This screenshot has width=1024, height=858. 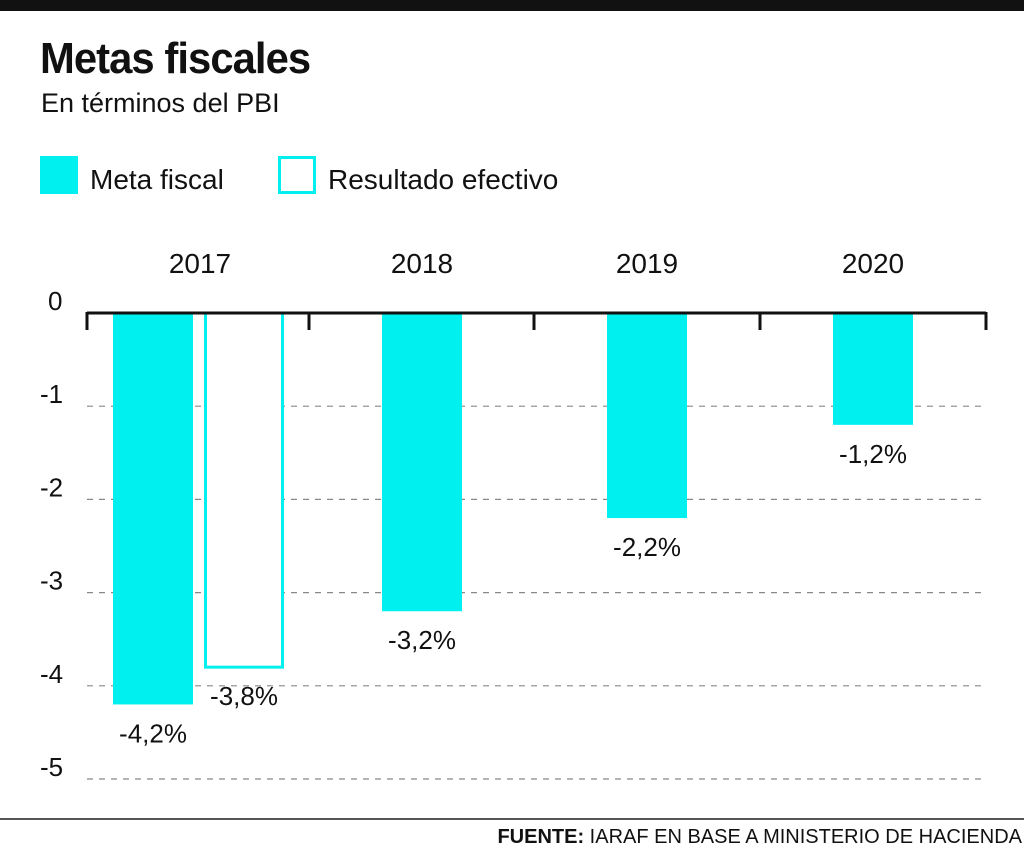 What do you see at coordinates (422, 263) in the screenshot?
I see `category-label: 2018` at bounding box center [422, 263].